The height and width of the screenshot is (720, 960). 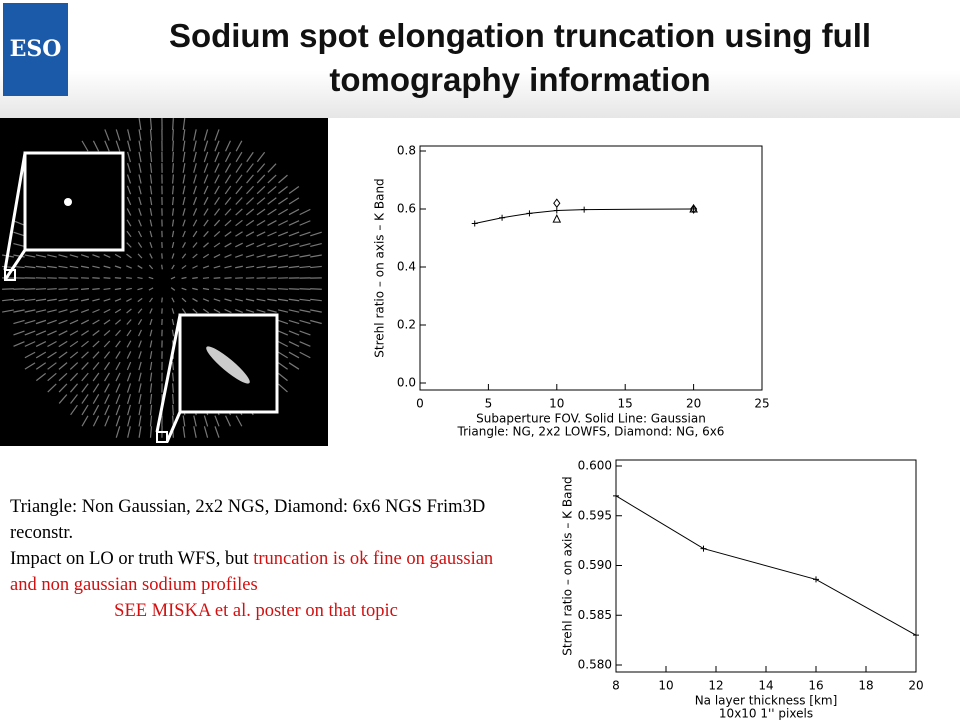 I want to click on x-tick-label: 20, so click(x=693, y=404).